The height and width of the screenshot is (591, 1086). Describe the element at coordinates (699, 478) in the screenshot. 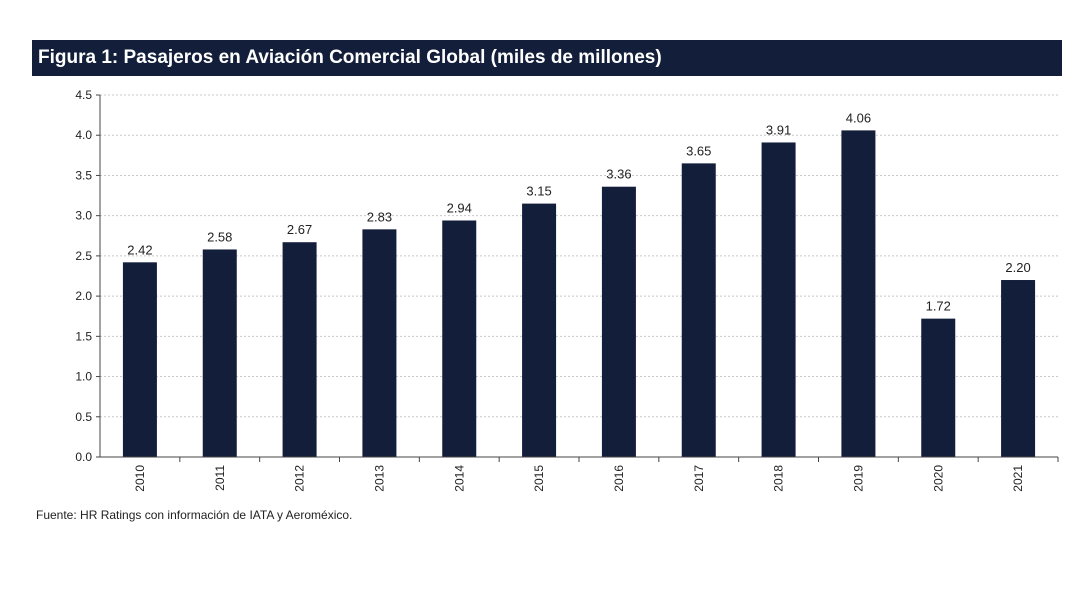

I see `x-tick-label: 2017` at that location.